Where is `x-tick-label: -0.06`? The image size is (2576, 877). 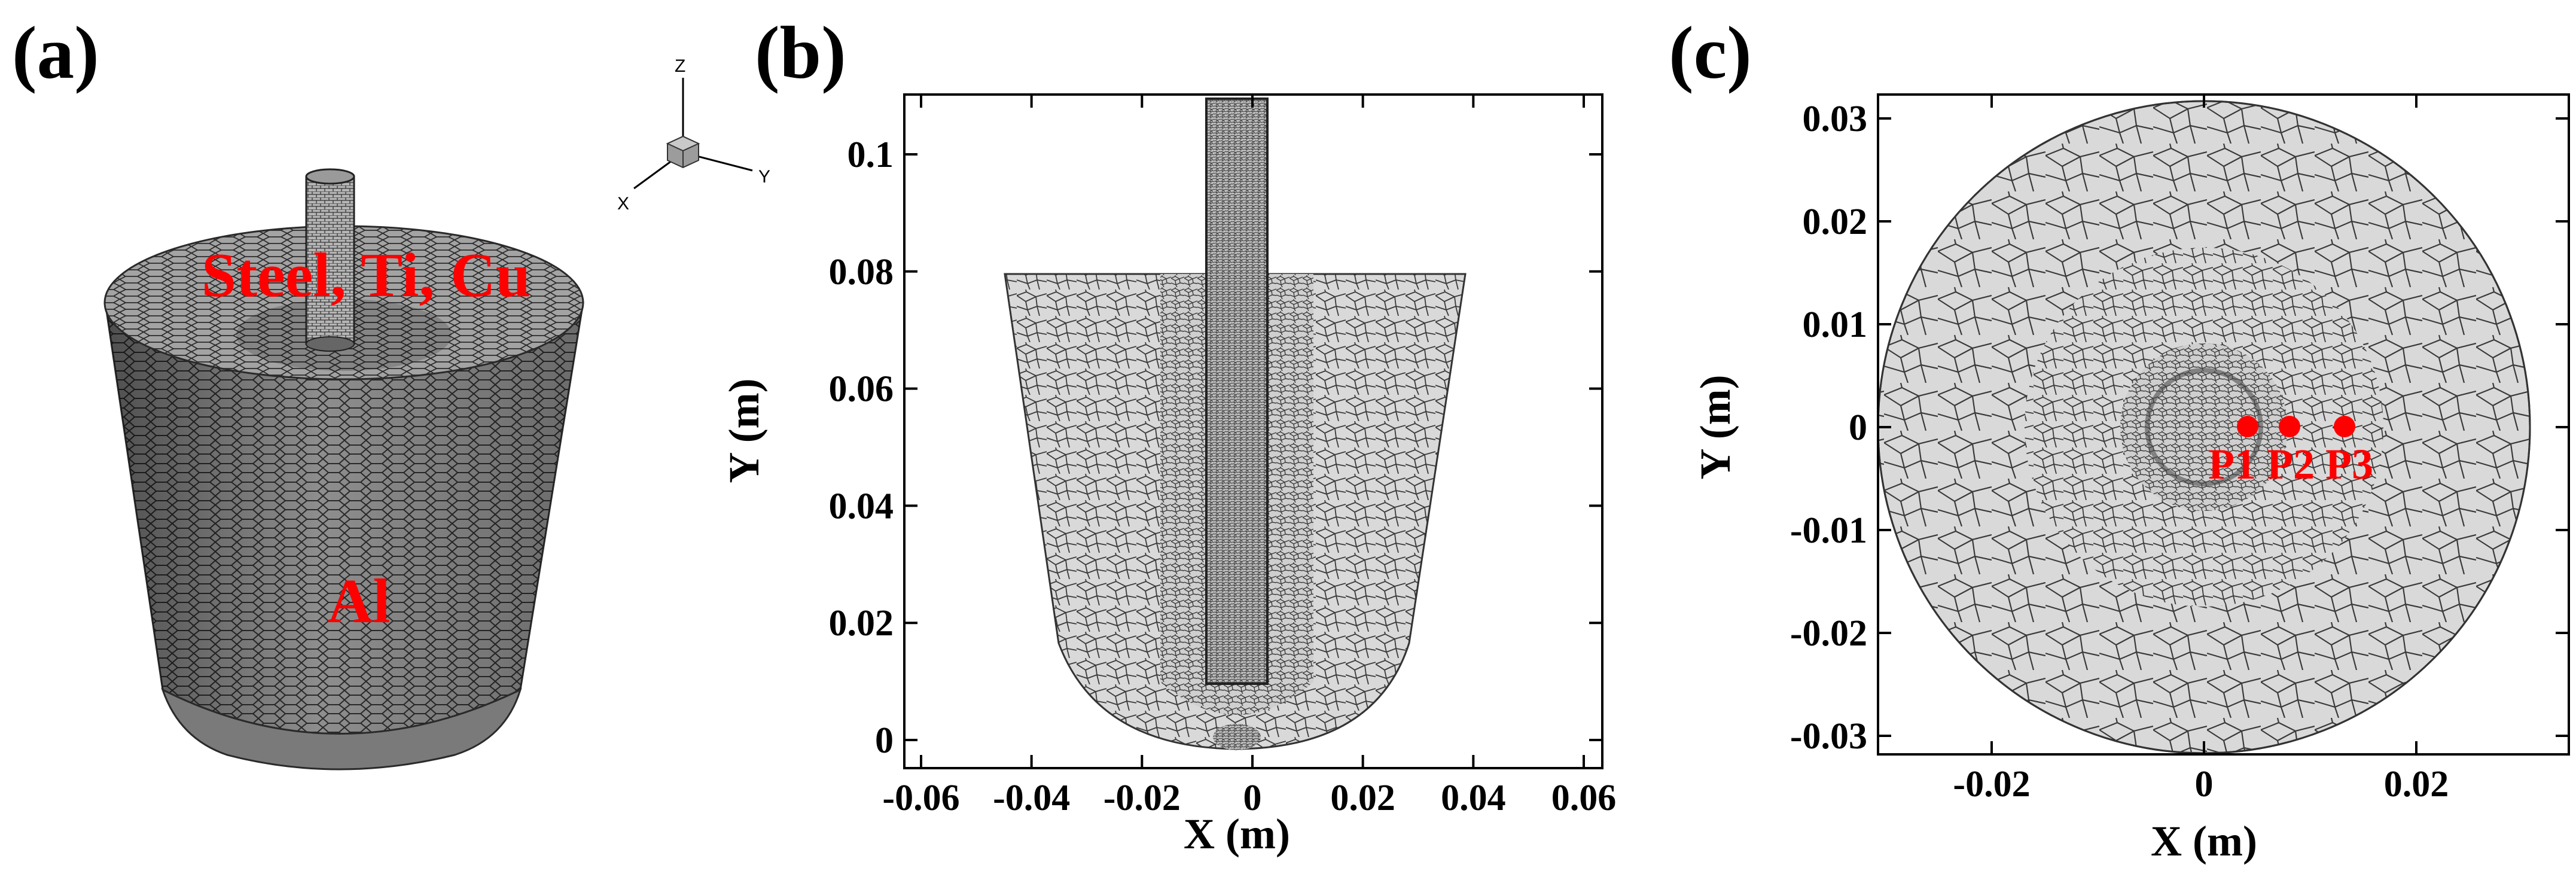
x-tick-label: -0.06 is located at coordinates (921, 798).